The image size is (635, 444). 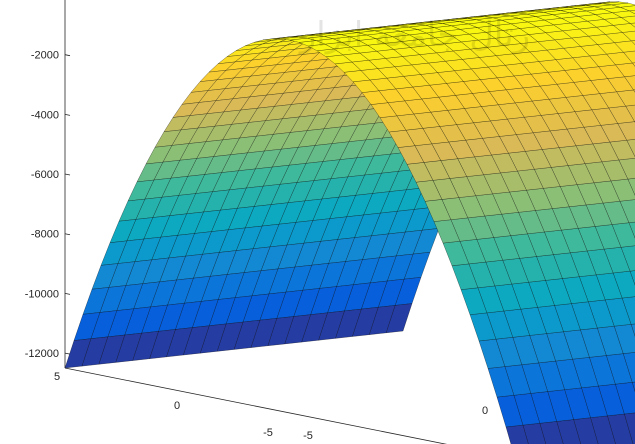 What do you see at coordinates (57, 377) in the screenshot?
I see `y-tick-label: 5` at bounding box center [57, 377].